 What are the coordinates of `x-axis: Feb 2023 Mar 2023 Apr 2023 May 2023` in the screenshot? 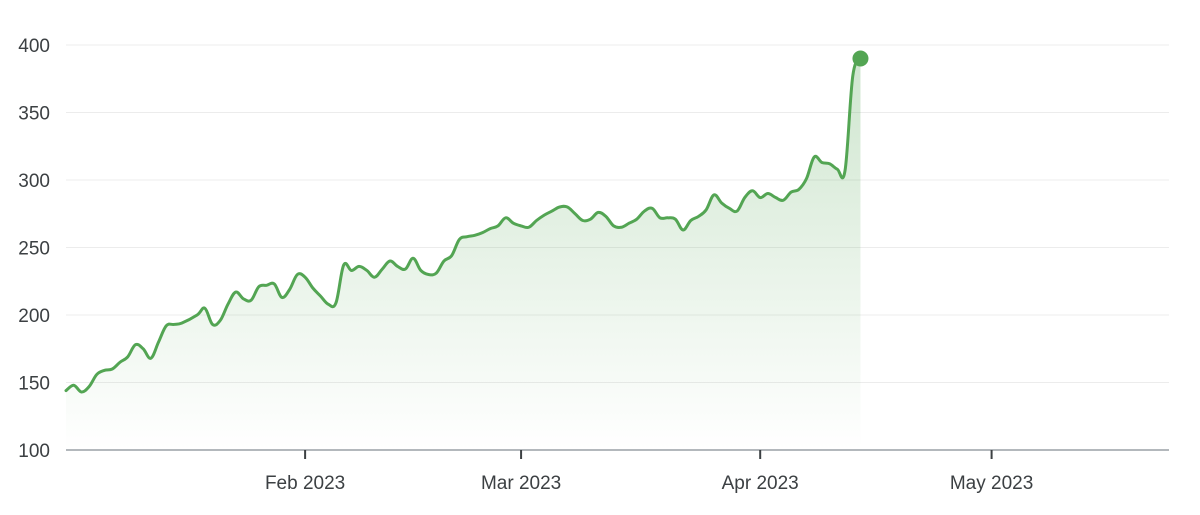 It's located at (617, 471).